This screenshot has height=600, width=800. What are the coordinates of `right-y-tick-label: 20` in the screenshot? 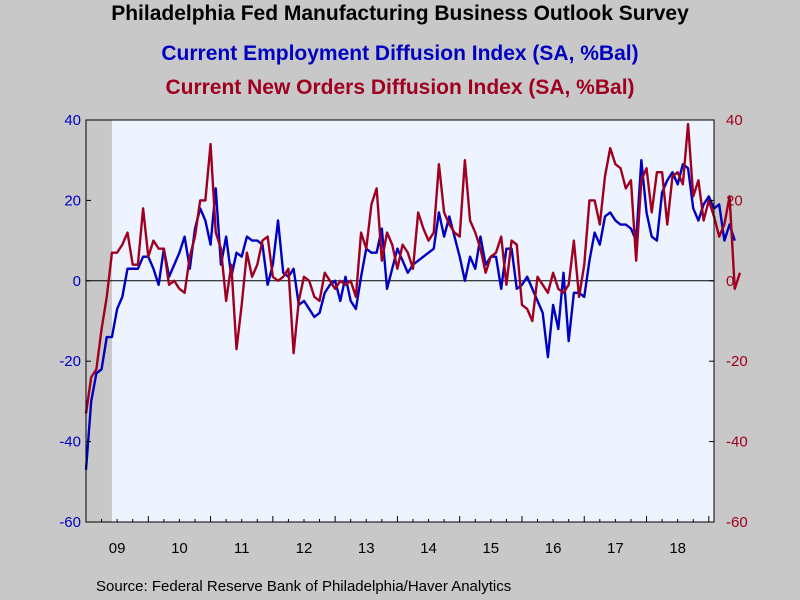 It's located at (734, 200).